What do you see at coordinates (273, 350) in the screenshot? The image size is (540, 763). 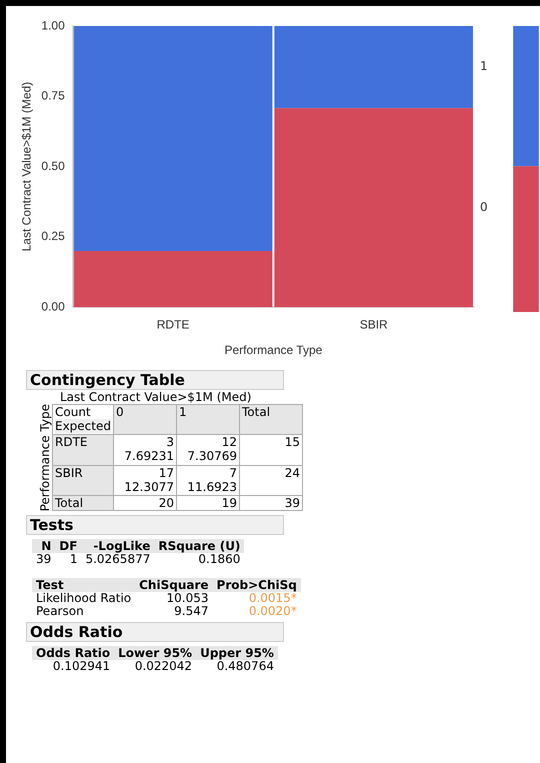 I see `x-axis-title: Performance Type` at bounding box center [273, 350].